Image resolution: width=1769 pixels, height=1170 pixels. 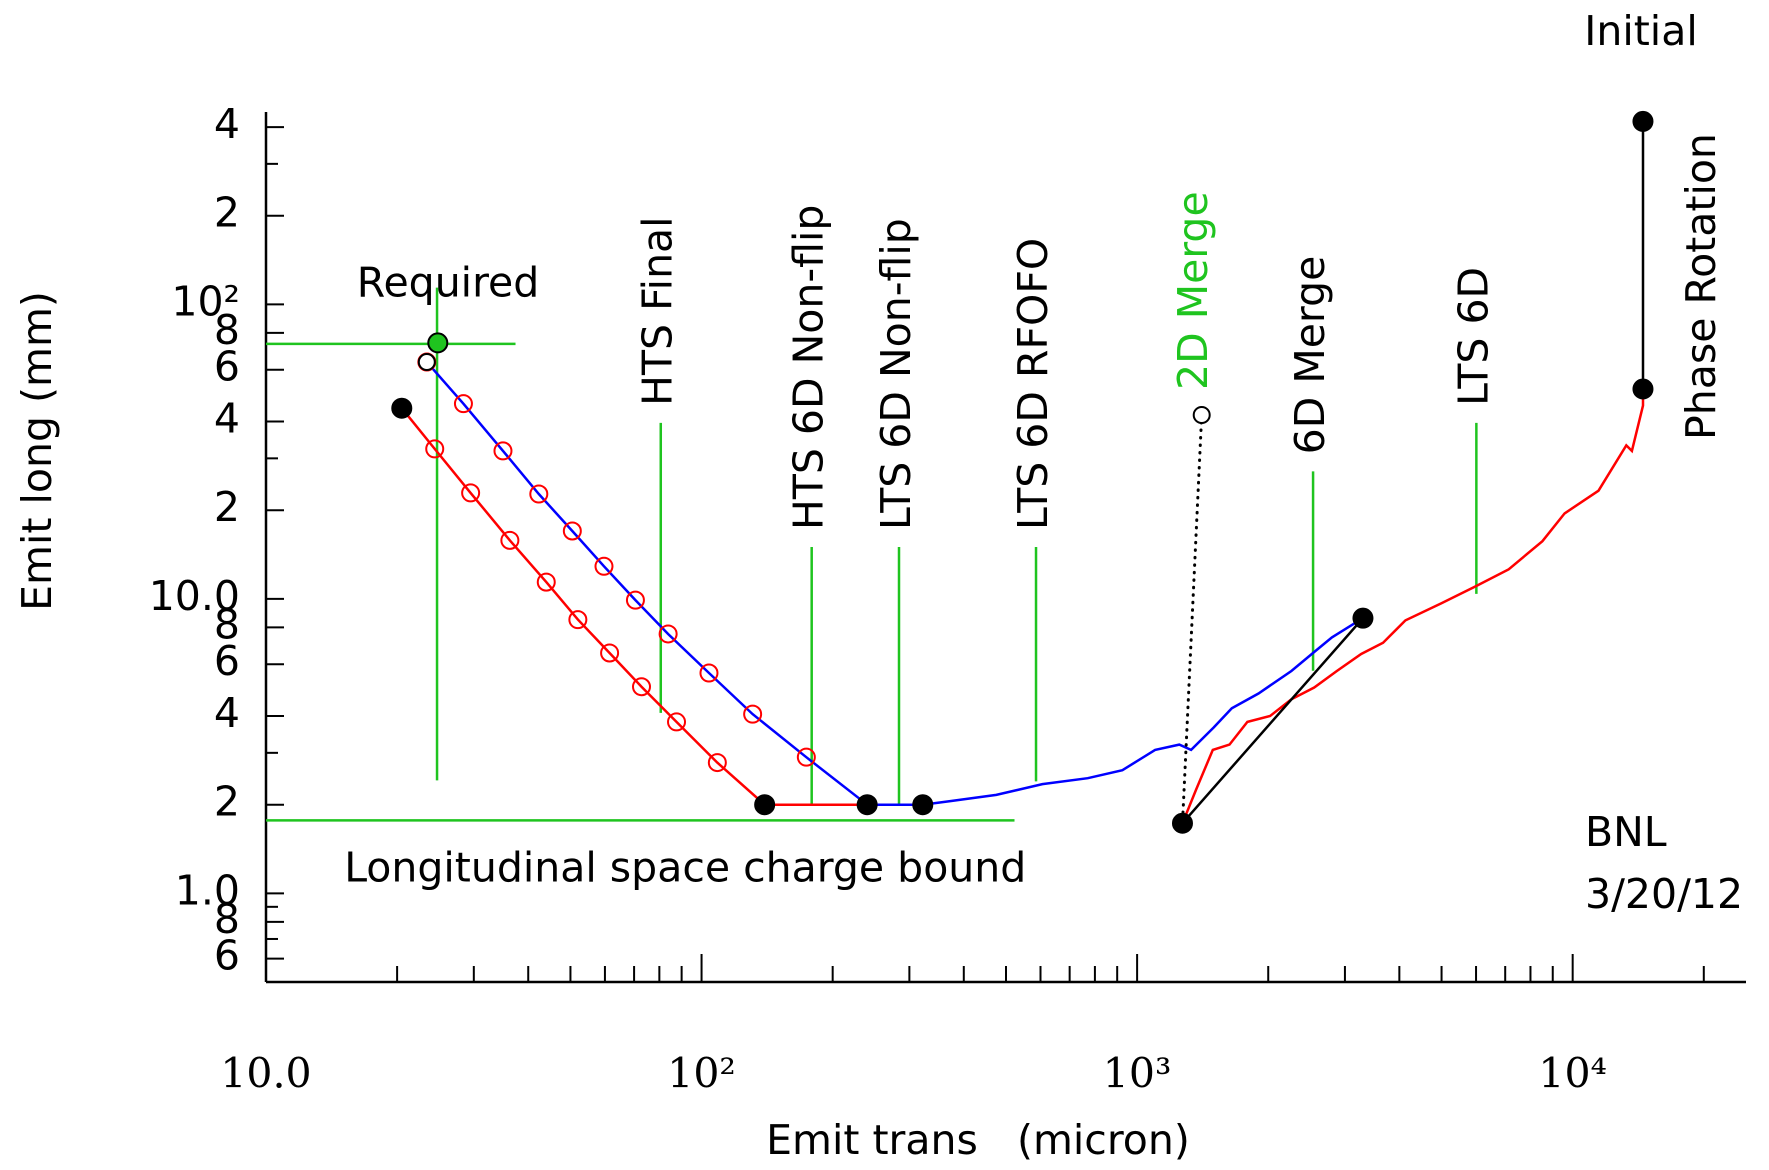 What do you see at coordinates (1701, 286) in the screenshot?
I see `annotation: Phase Rotation` at bounding box center [1701, 286].